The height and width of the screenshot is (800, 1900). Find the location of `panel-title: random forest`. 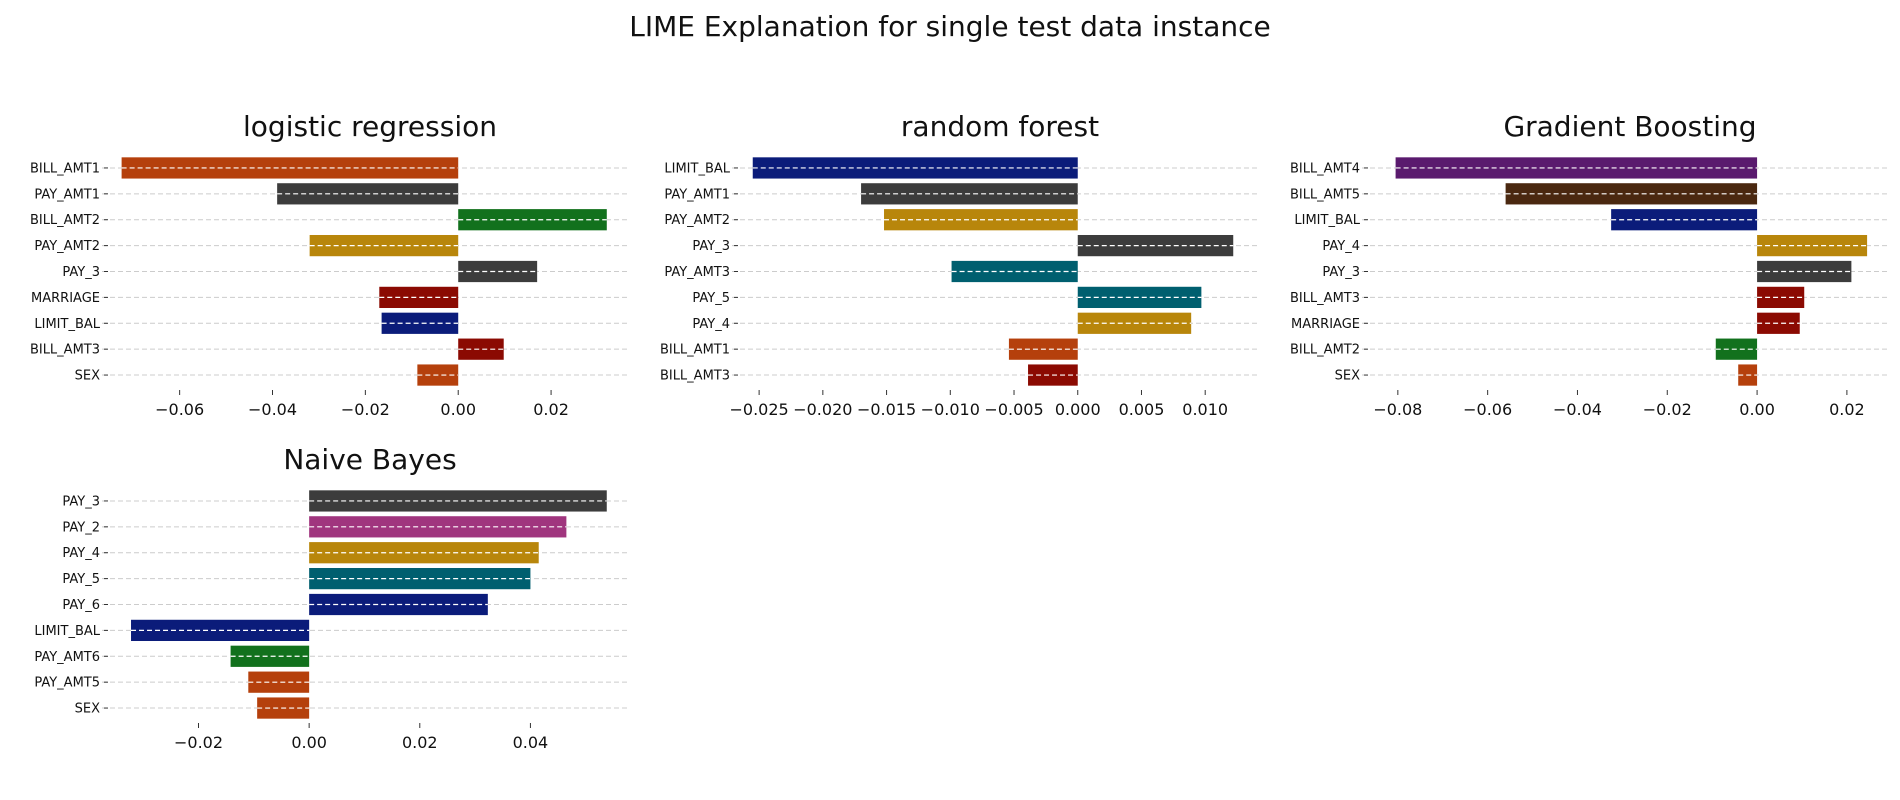

panel-title: random forest is located at coordinates (1000, 126).